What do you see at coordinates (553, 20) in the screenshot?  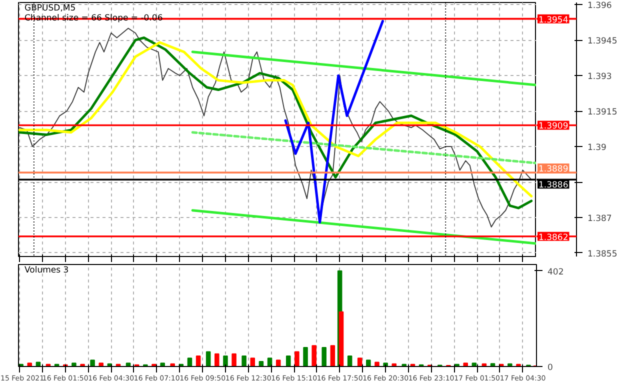 I see `ref-line-label: 1.3954` at bounding box center [553, 20].